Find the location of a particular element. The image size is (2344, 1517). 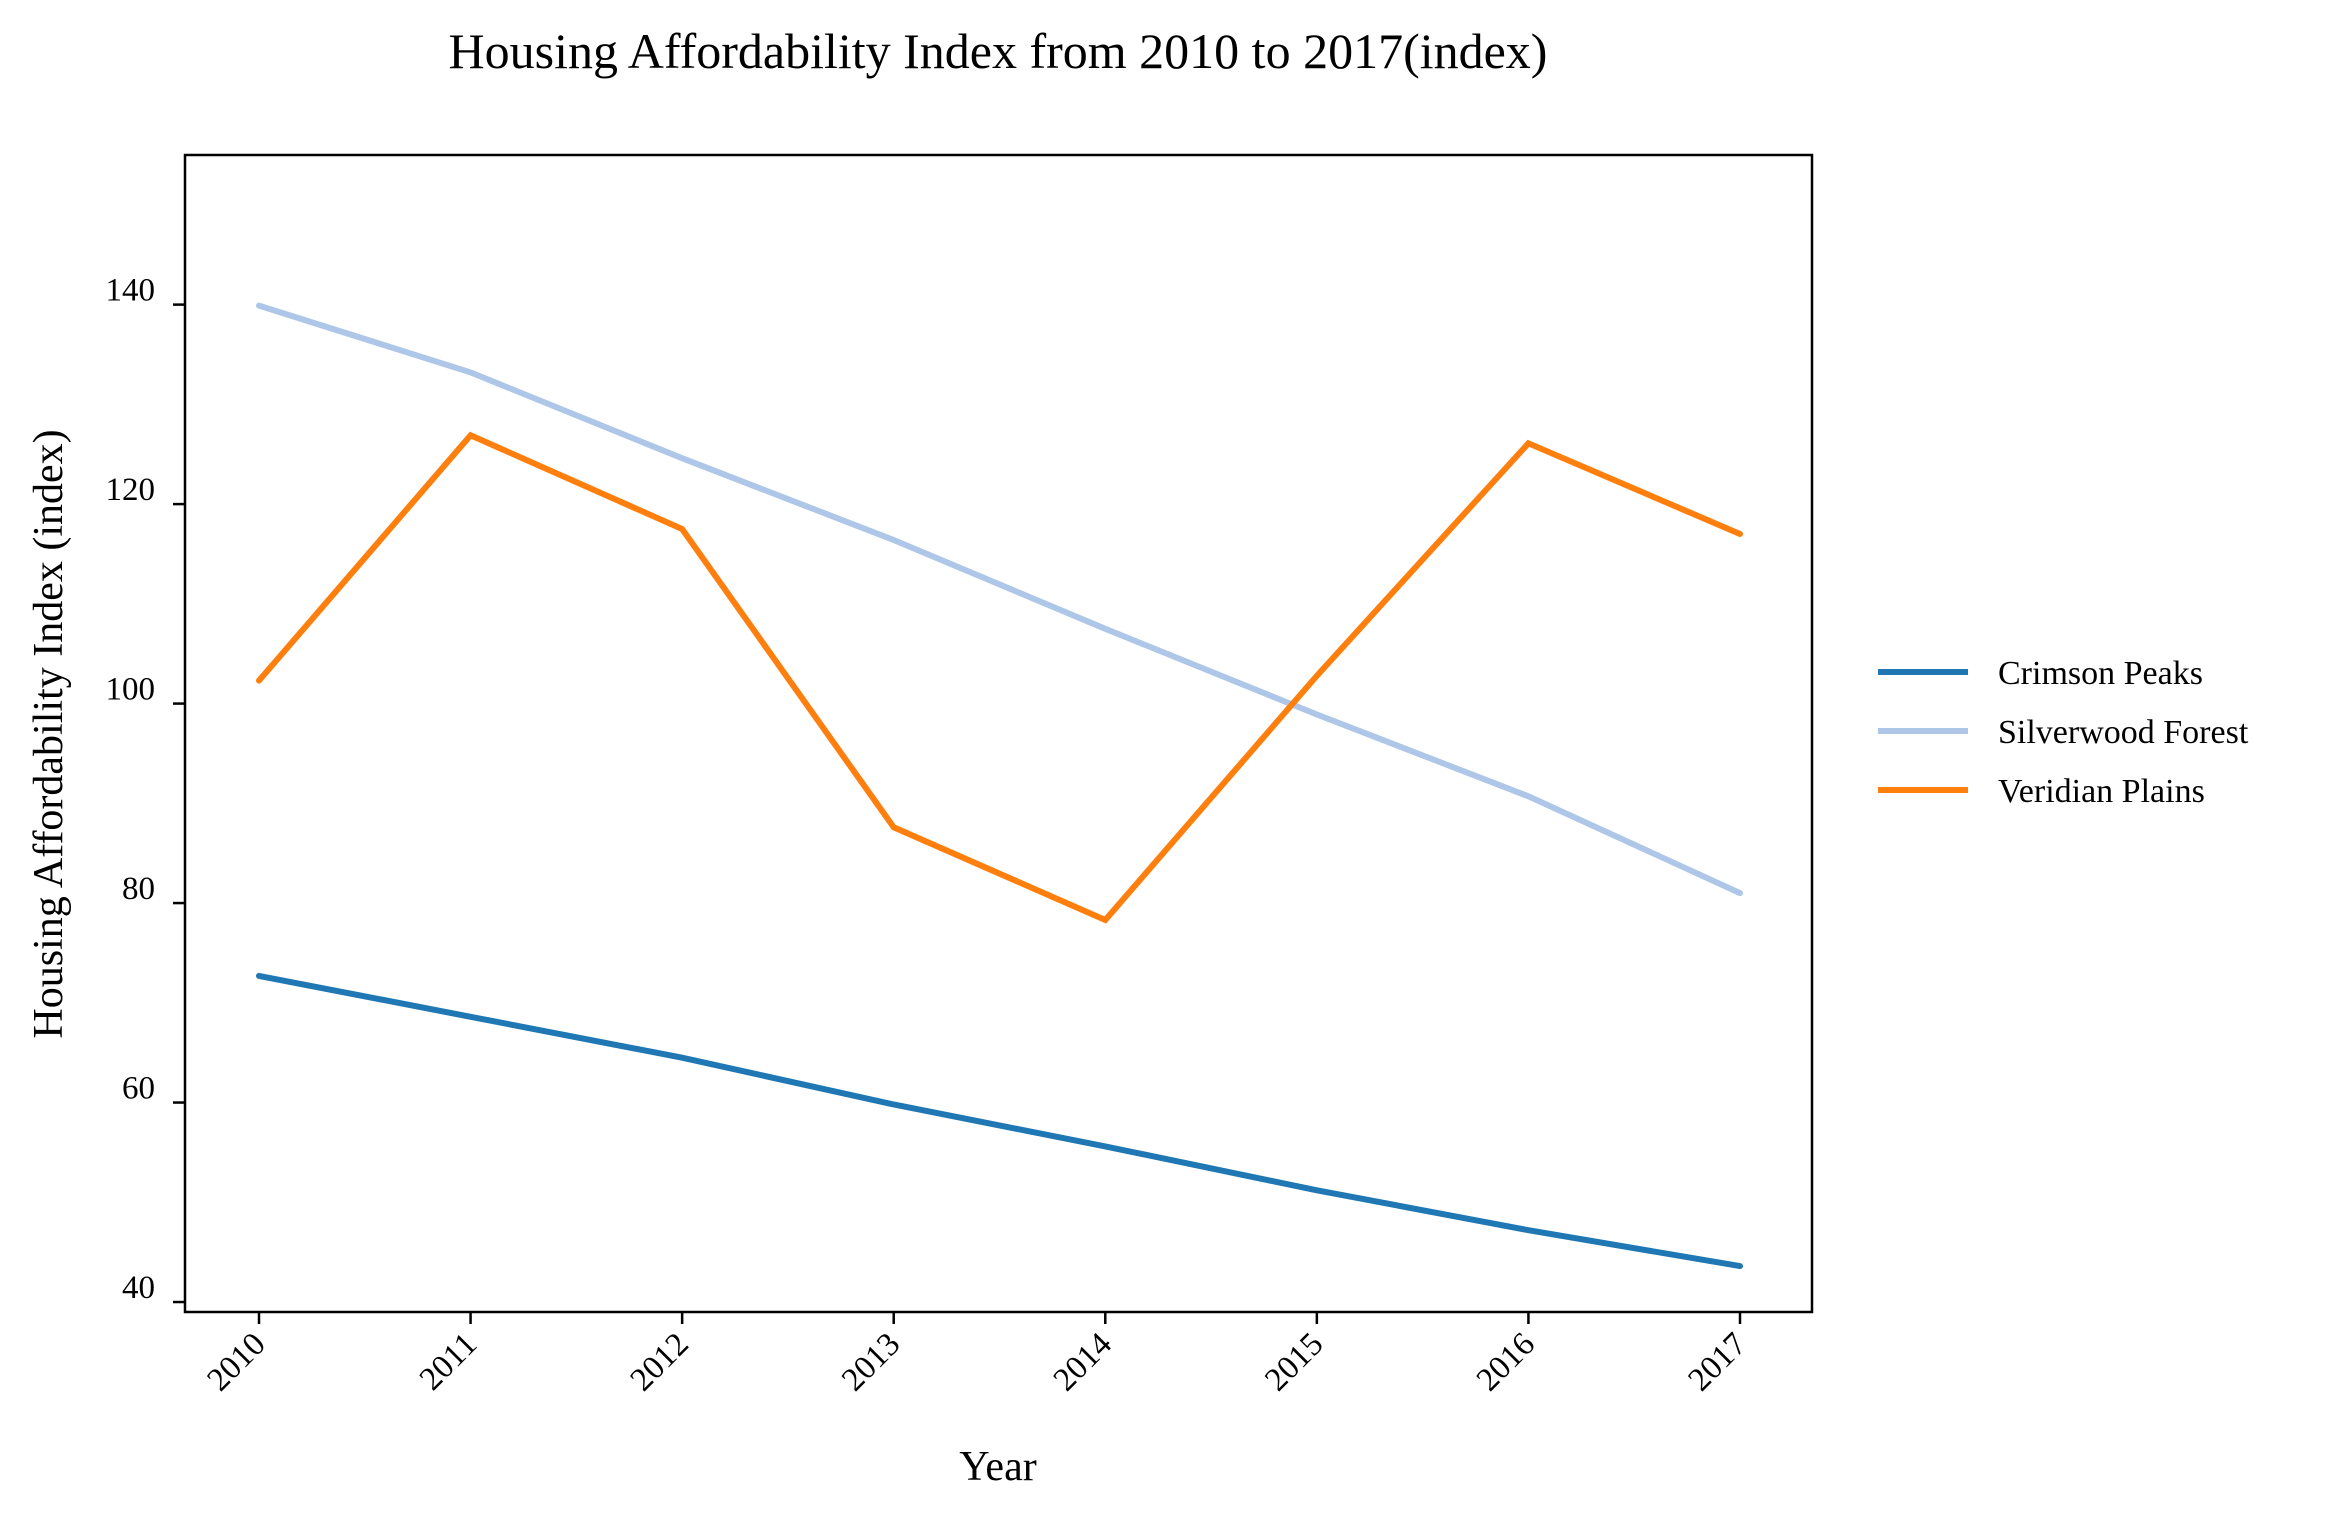

y-tick-label: 80 is located at coordinates (138, 889).